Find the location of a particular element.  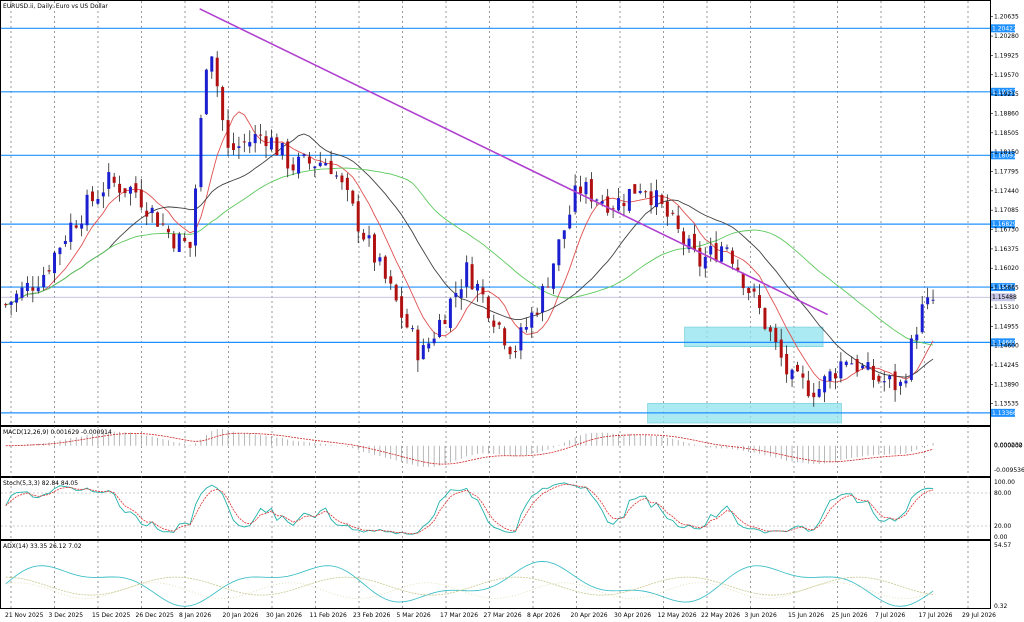

price-tick-label: 1.14955 is located at coordinates (1006, 326).